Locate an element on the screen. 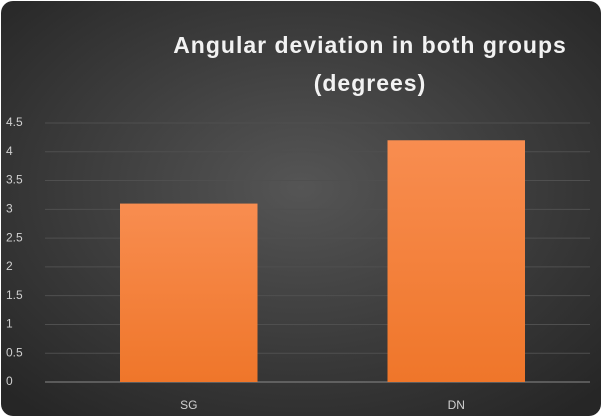 Image resolution: width=602 pixels, height=417 pixels. y-tick-label: 0.5 is located at coordinates (14, 352).